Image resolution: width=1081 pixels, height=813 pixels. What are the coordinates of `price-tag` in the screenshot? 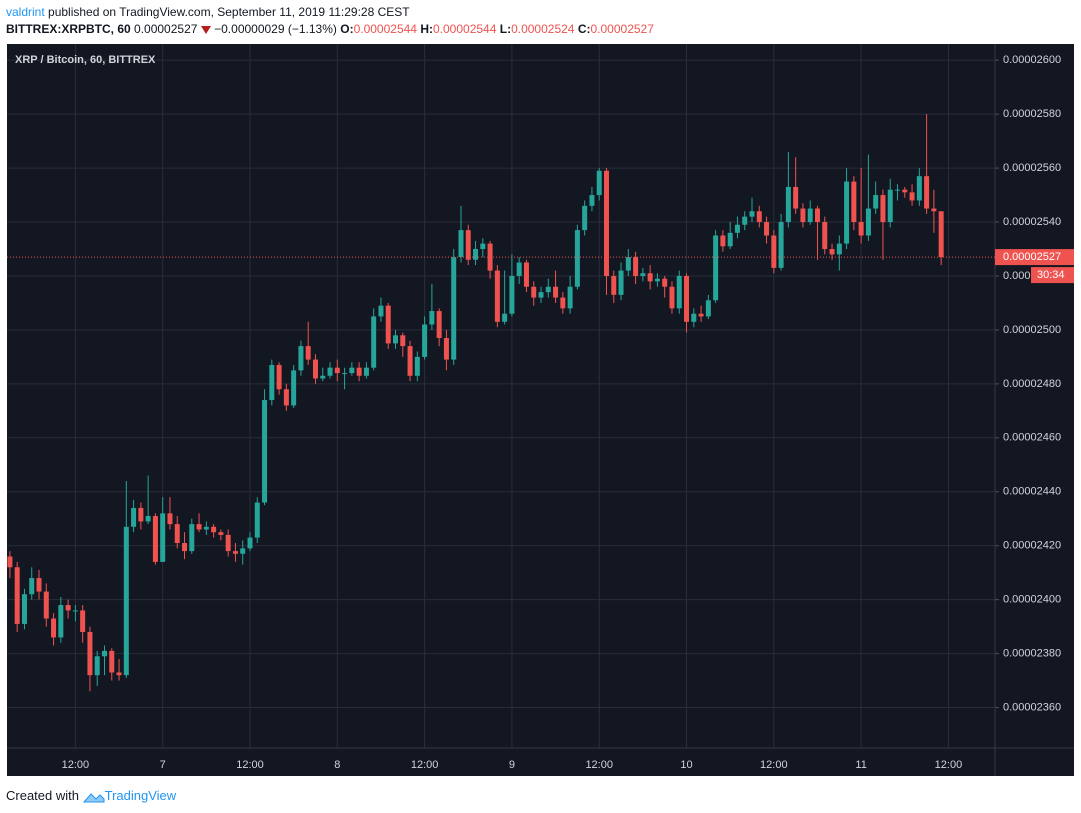 It's located at (1034, 257).